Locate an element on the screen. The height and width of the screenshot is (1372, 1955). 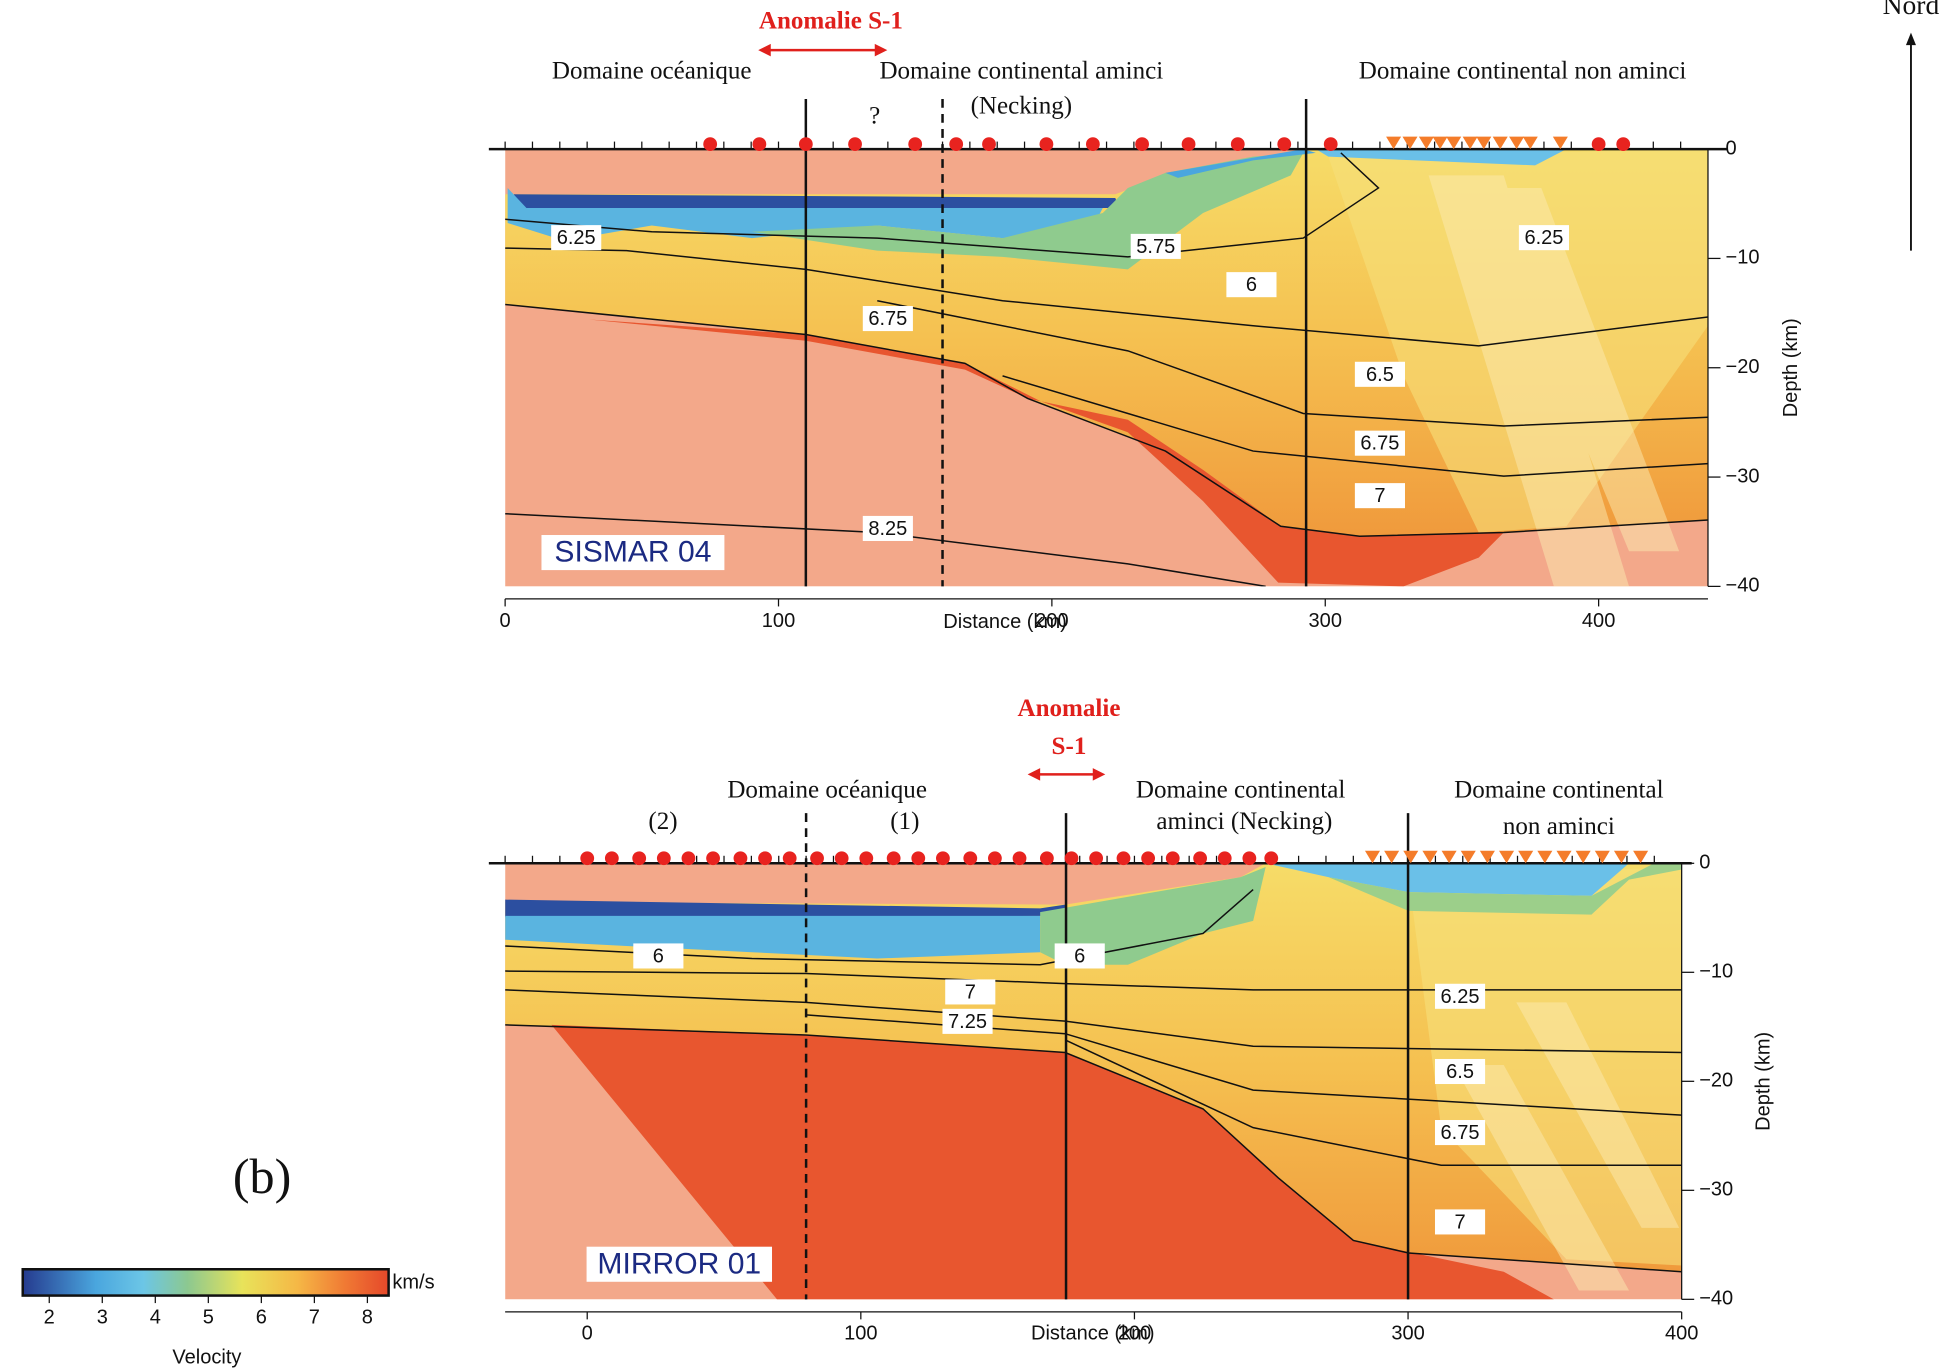
annotation: Domaine océanique is located at coordinates (652, 70).